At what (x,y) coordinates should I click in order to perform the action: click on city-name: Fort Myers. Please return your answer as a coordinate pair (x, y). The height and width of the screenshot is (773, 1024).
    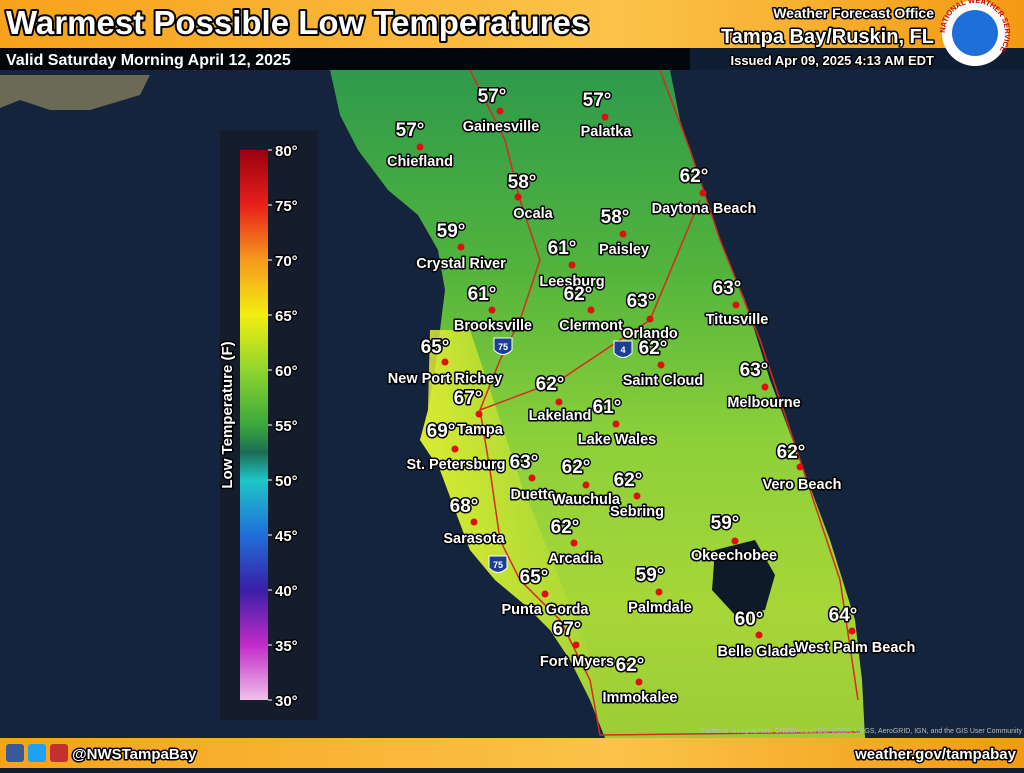
    Looking at the image, I should click on (577, 662).